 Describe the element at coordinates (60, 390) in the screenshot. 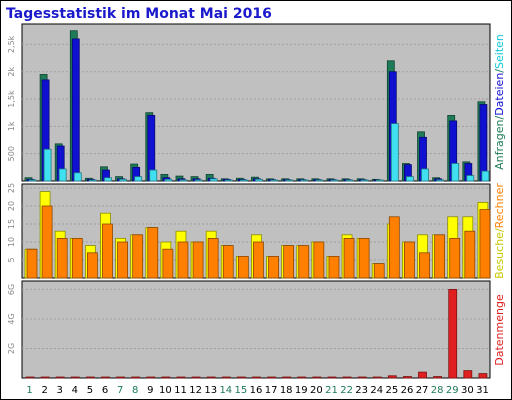

I see `x-tick-label: 3` at that location.